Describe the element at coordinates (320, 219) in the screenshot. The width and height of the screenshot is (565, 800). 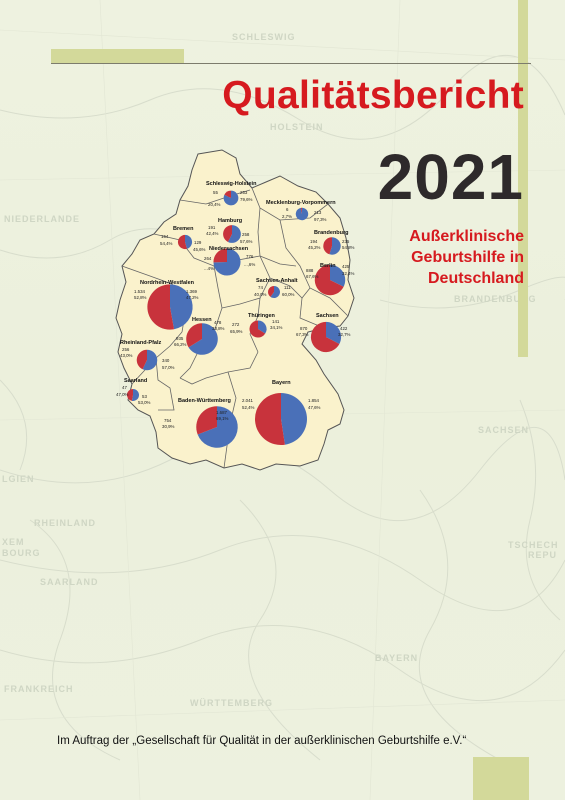
I see `state-pct-b: 97,3%` at that location.